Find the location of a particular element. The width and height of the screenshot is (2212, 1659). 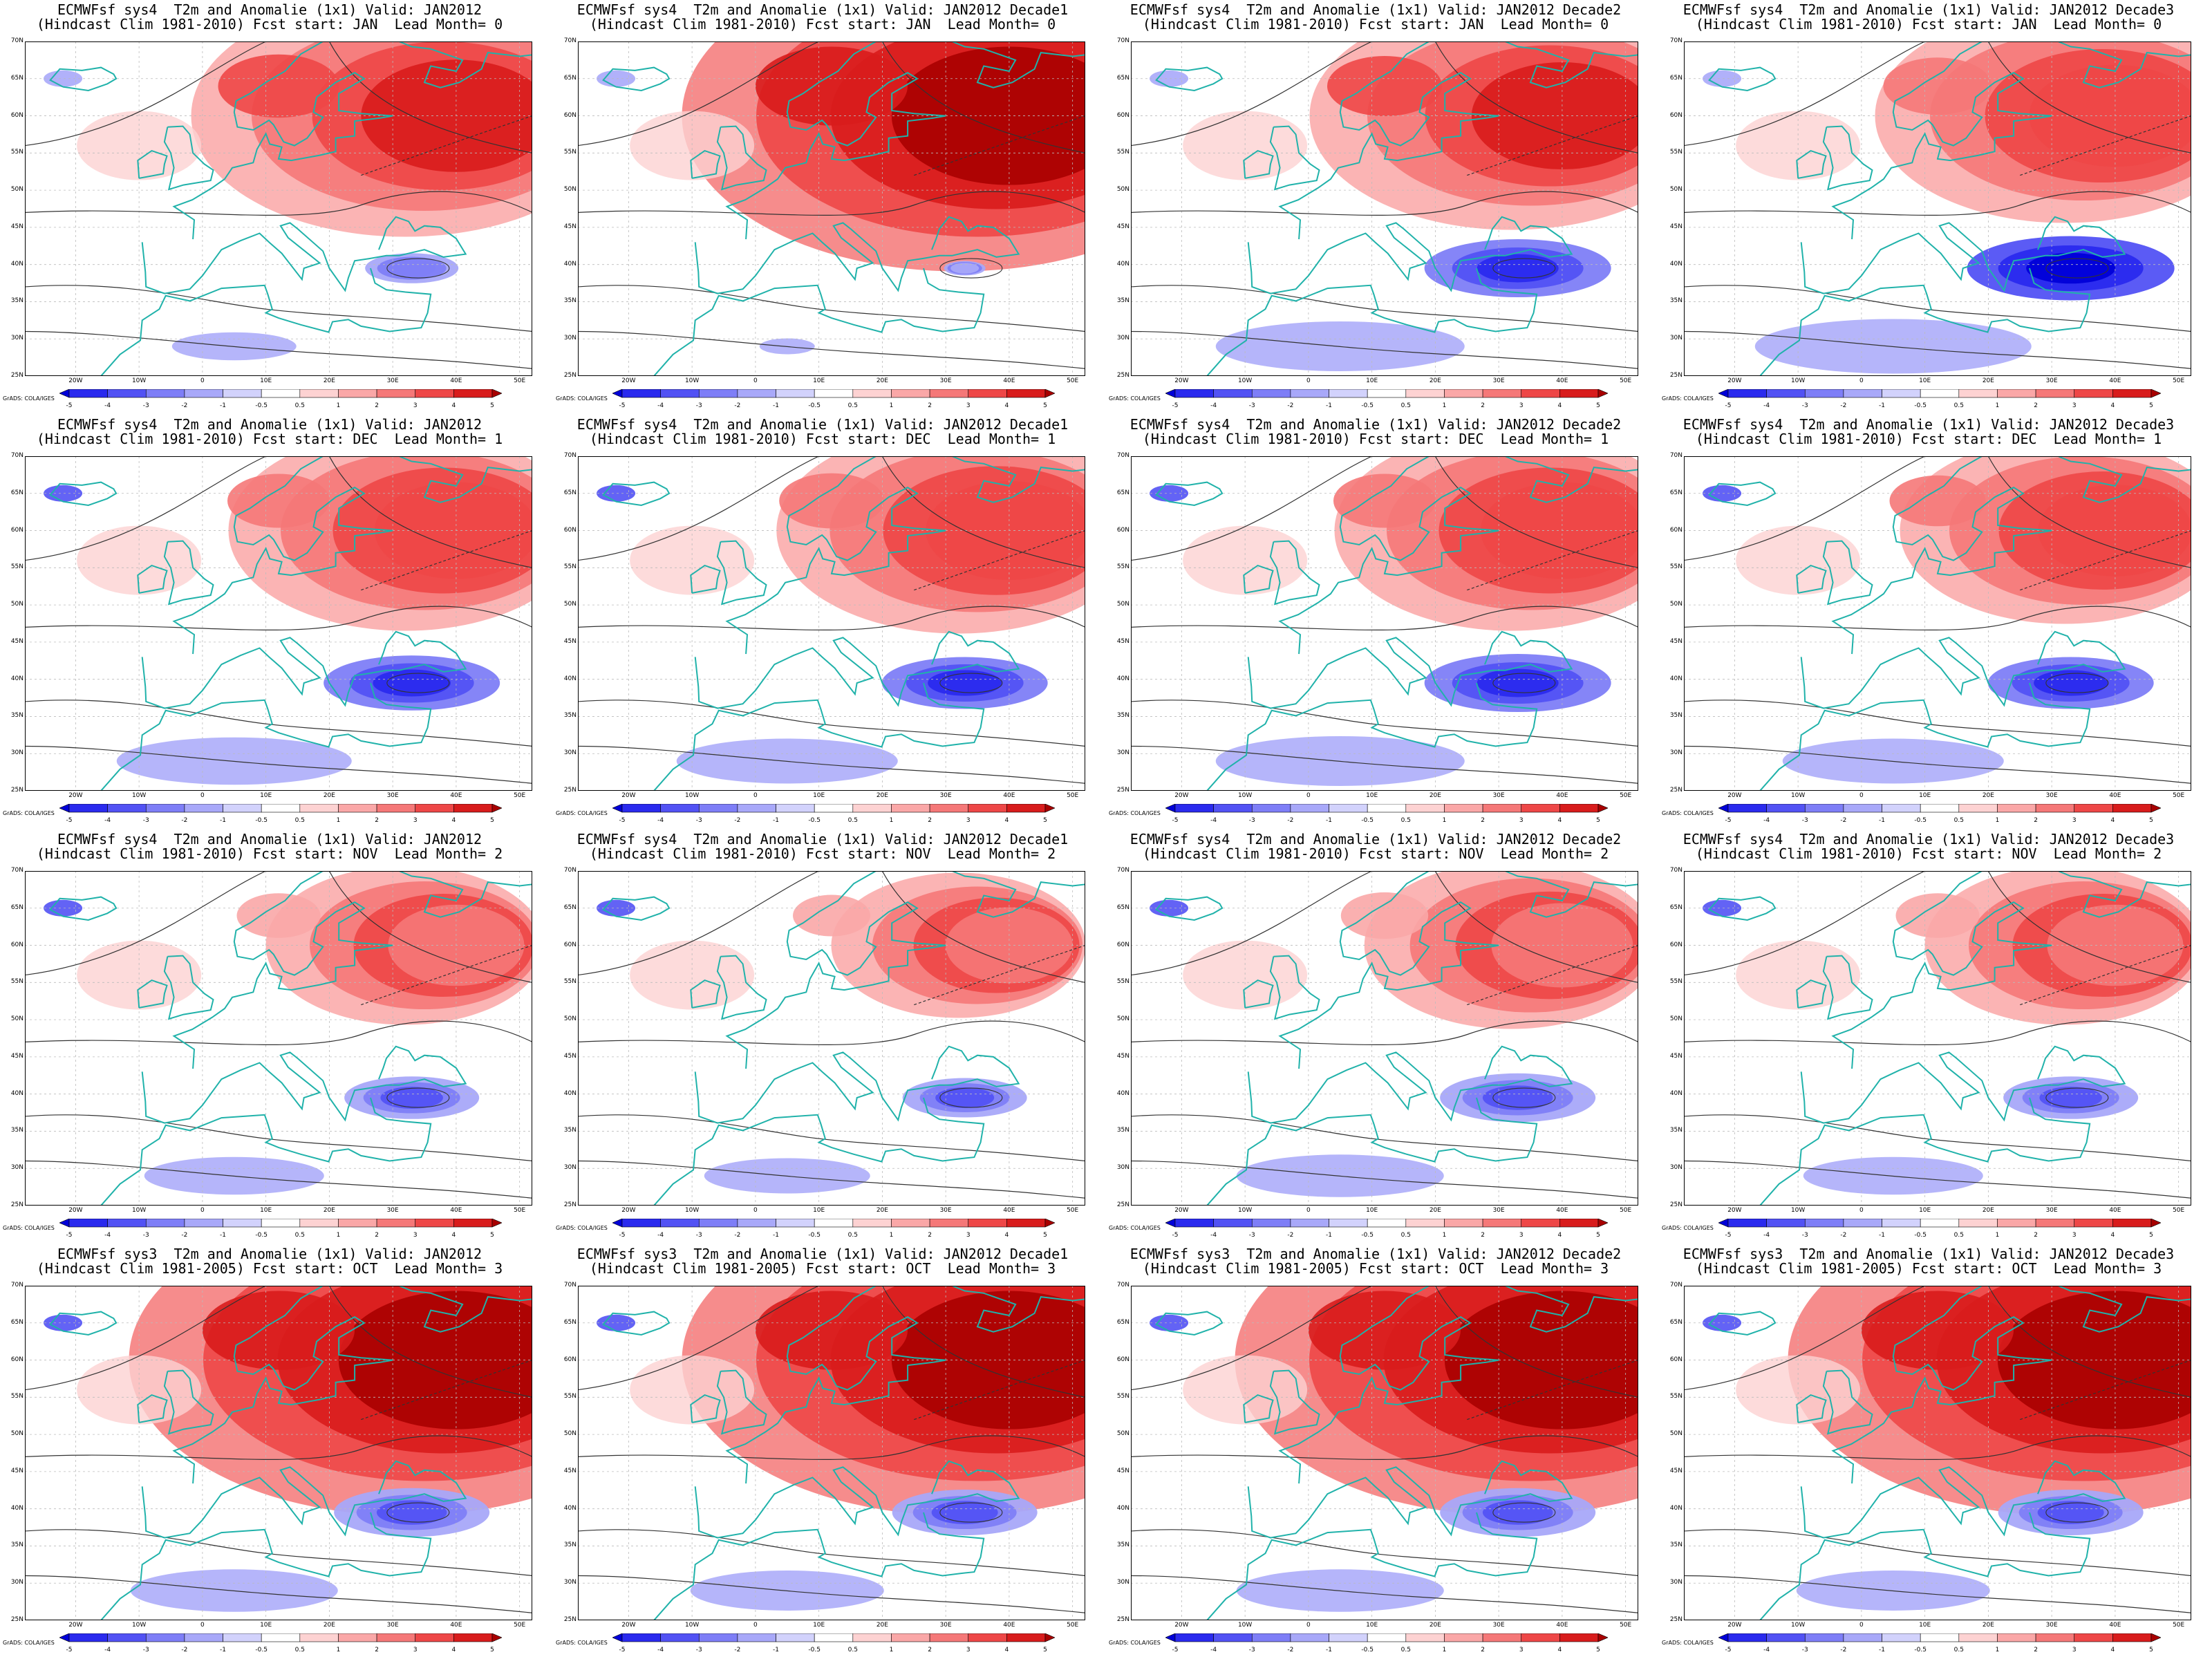

longitude-label: 20W is located at coordinates (1734, 1210).